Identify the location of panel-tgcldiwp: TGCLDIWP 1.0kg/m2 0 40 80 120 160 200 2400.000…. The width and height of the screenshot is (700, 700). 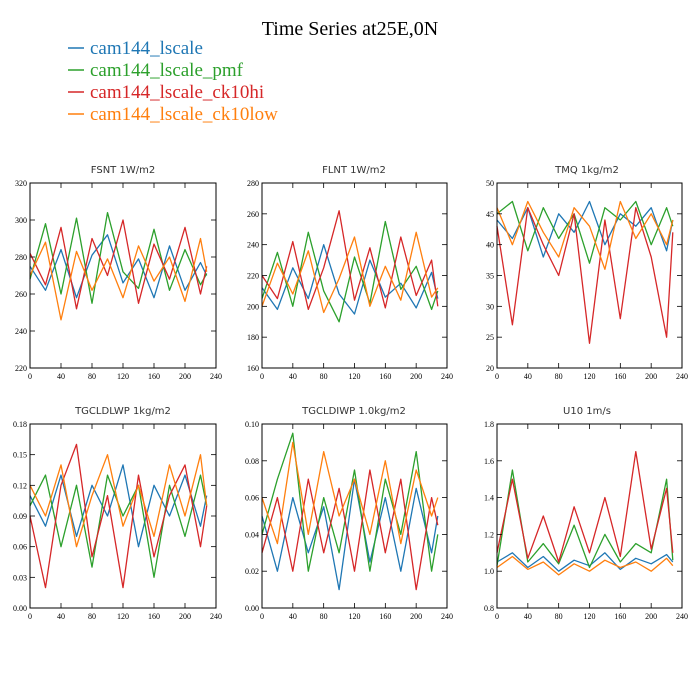
(349, 513).